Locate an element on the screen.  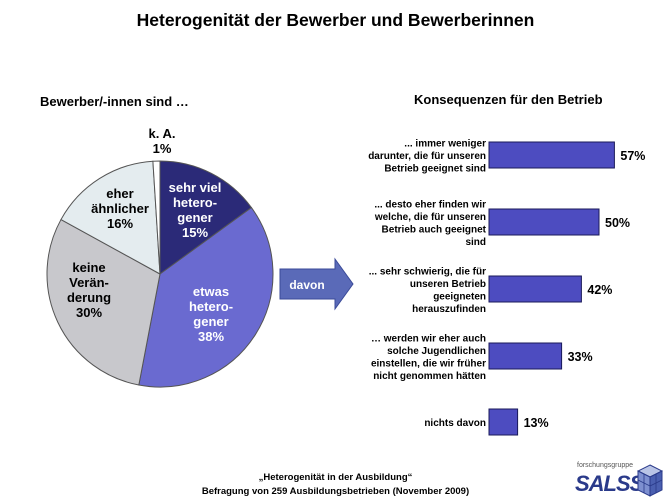
davon-arrow-icon is located at coordinates (316, 284).